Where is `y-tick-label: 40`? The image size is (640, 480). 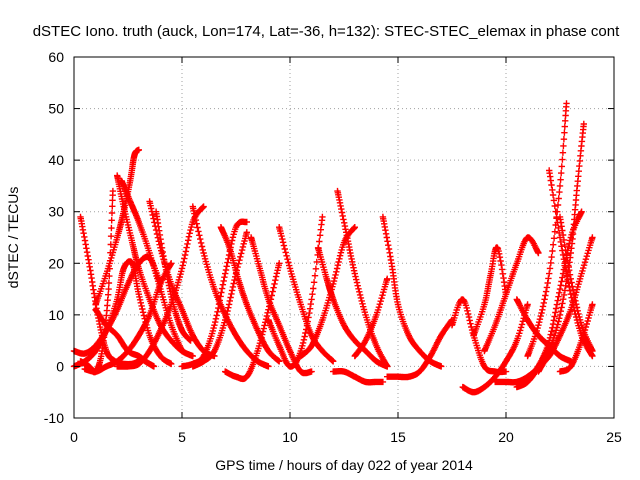 y-tick-label: 40 is located at coordinates (56, 160).